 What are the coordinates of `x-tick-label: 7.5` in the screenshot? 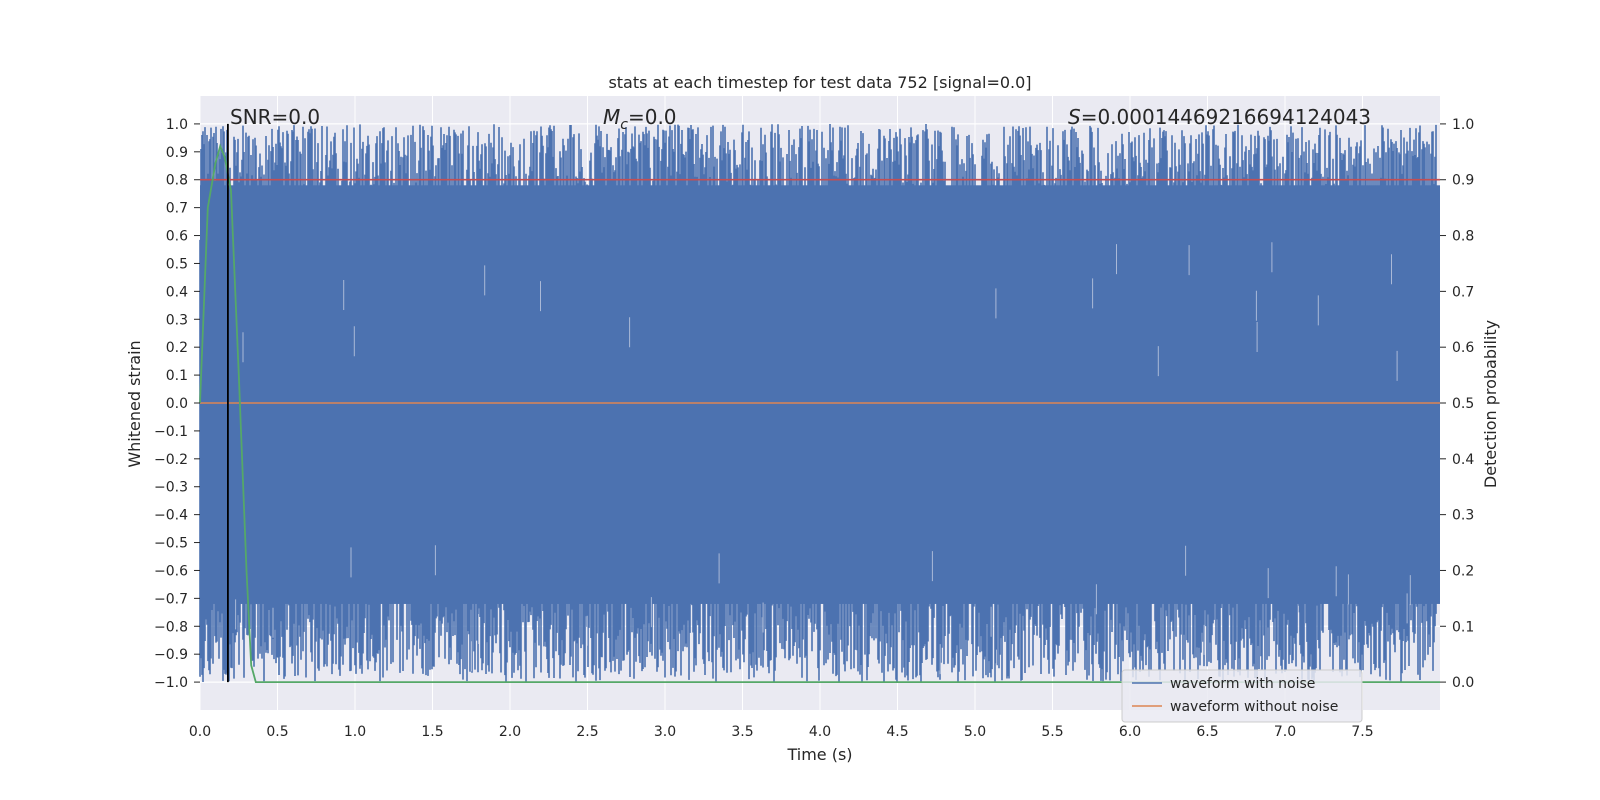 It's located at (1362, 732).